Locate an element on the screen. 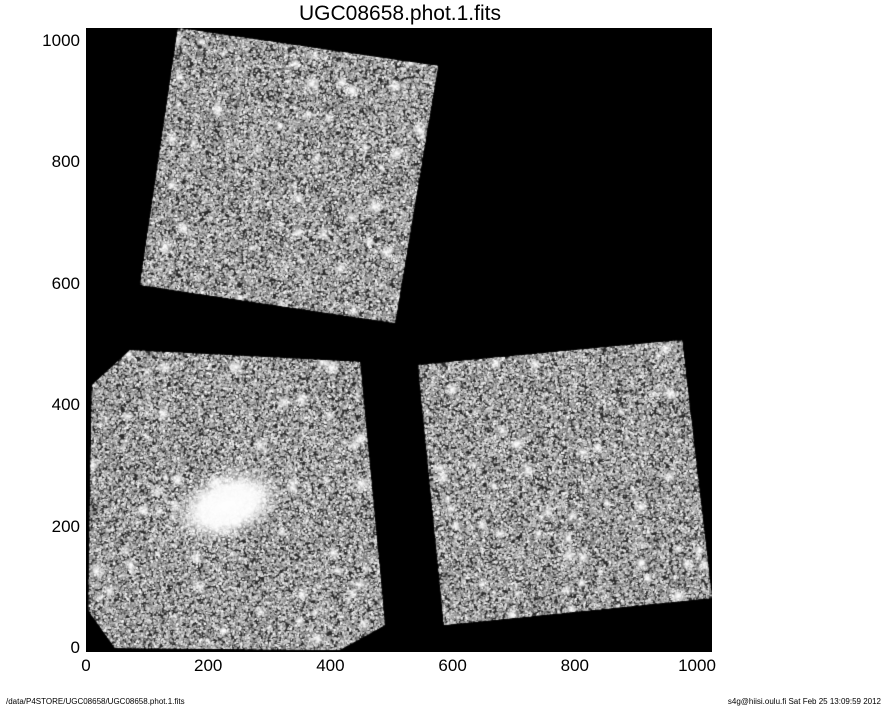 The height and width of the screenshot is (708, 885). y-tick-label: 200 is located at coordinates (65, 526).